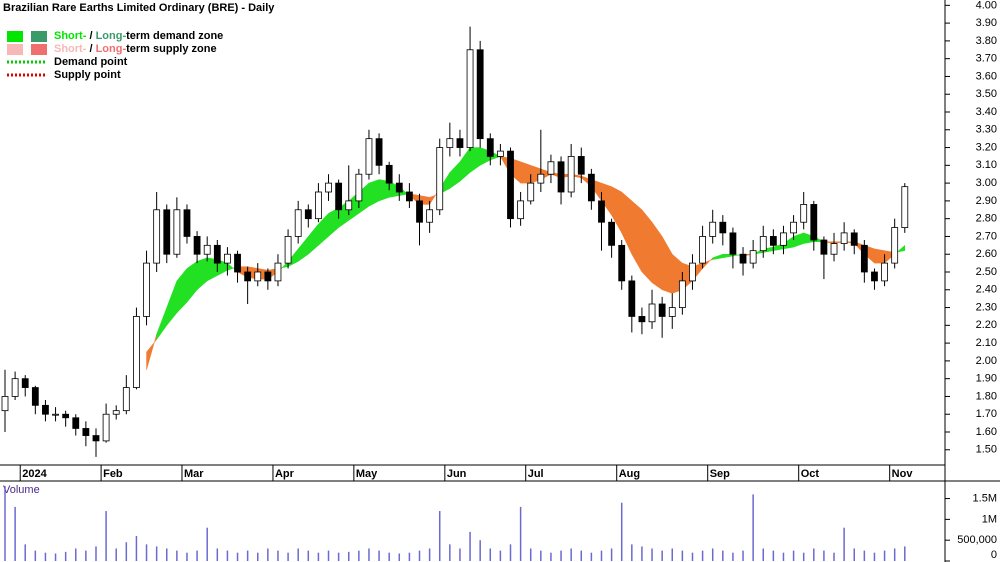 This screenshot has height=562, width=1000. I want to click on legend-label-part: term supply zone, so click(171, 49).